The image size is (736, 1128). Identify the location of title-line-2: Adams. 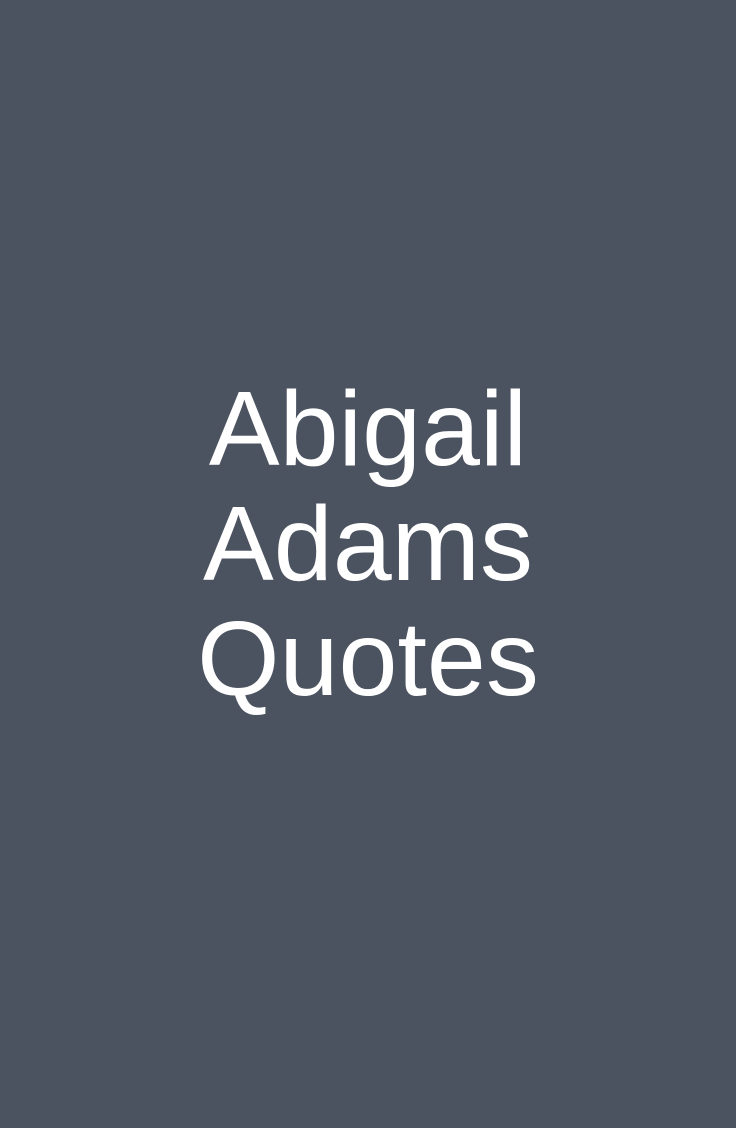
(368, 544).